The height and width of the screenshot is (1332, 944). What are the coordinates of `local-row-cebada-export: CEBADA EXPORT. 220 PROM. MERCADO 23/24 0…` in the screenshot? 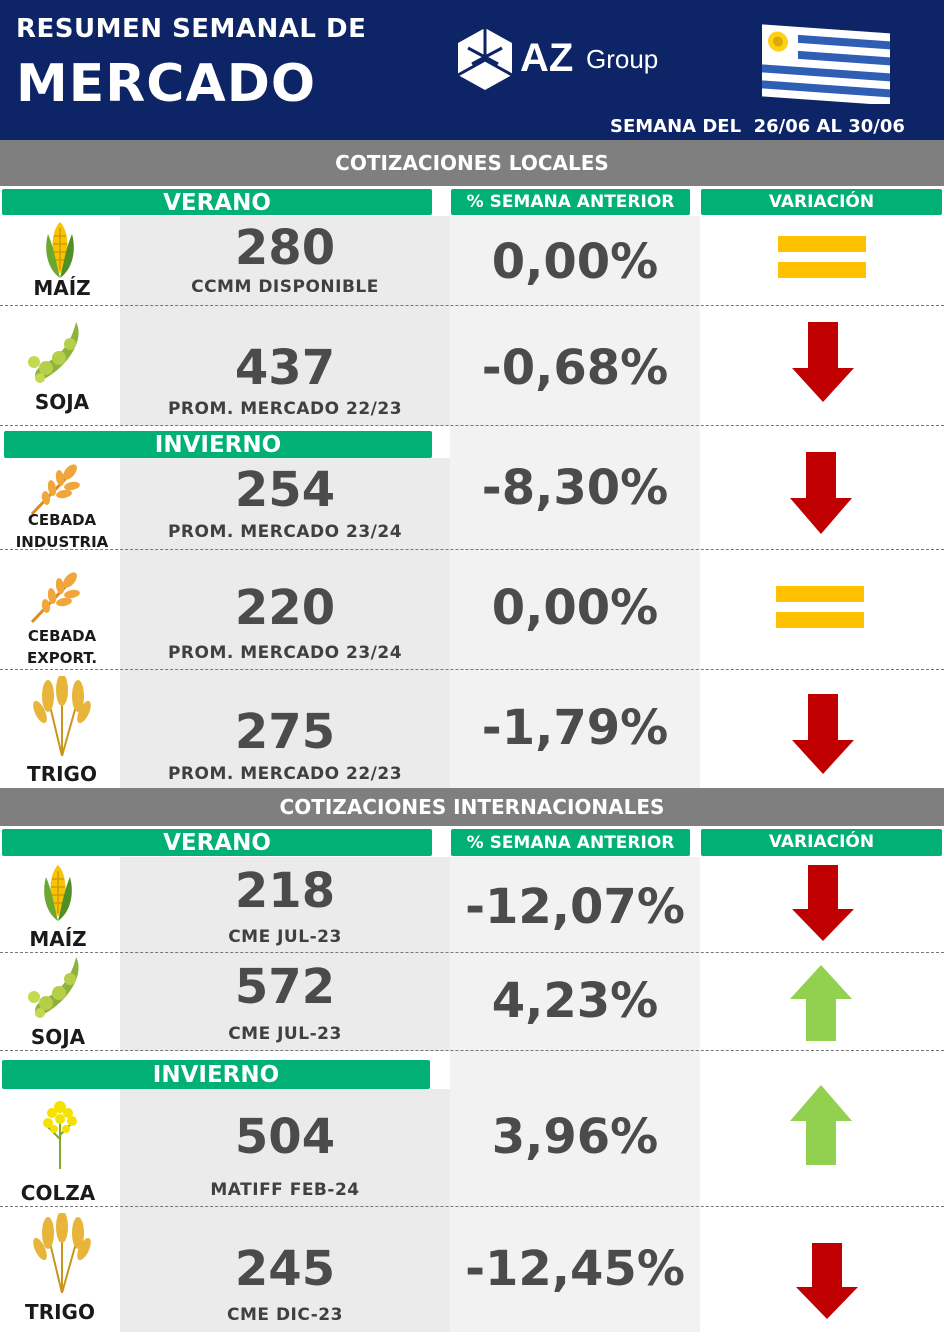 It's located at (472, 610).